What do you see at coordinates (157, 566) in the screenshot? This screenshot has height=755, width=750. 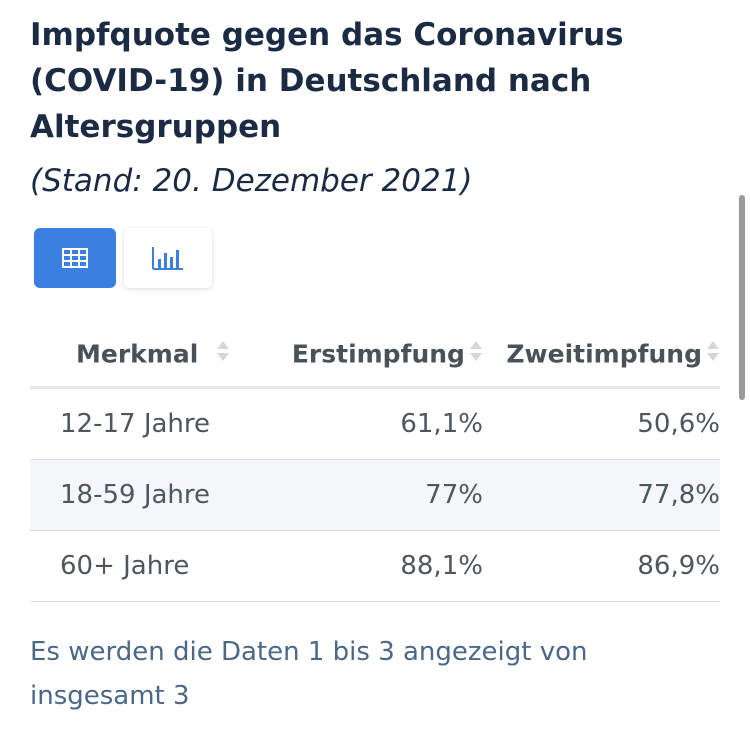 I see `row-label: 60+ Jahre` at bounding box center [157, 566].